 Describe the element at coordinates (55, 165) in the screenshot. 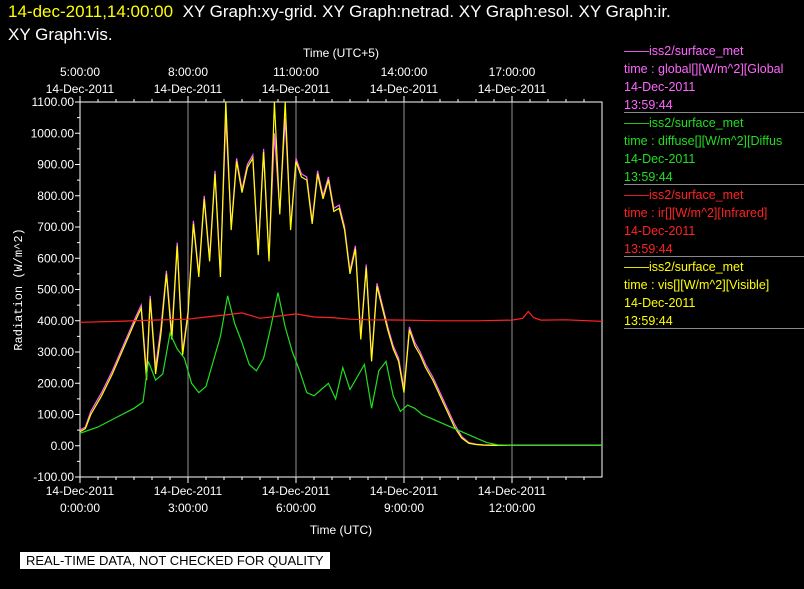

I see `y-tick-label: 900.00` at that location.